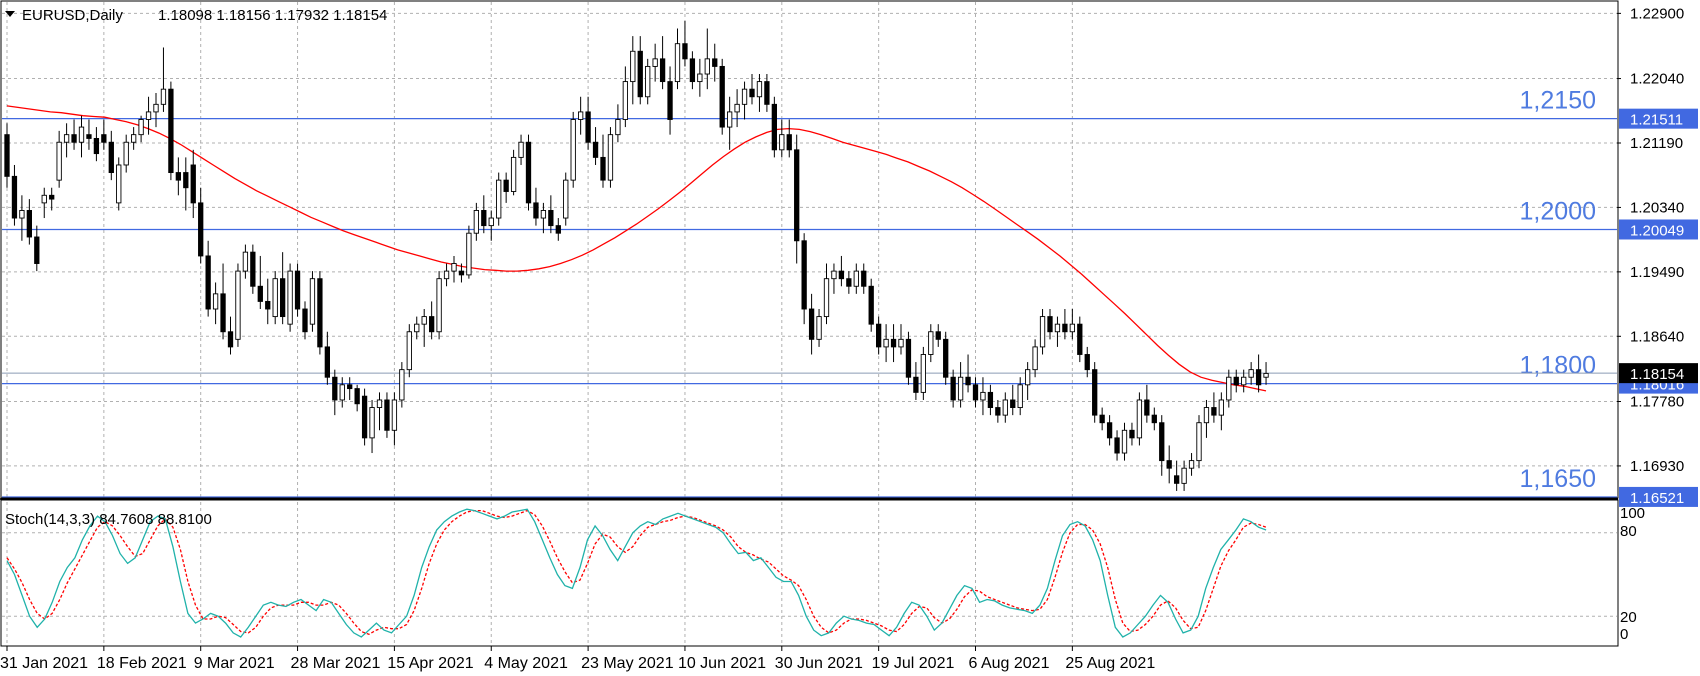 The image size is (1700, 676). I want to click on price-tick-label: 1.16930, so click(1657, 466).